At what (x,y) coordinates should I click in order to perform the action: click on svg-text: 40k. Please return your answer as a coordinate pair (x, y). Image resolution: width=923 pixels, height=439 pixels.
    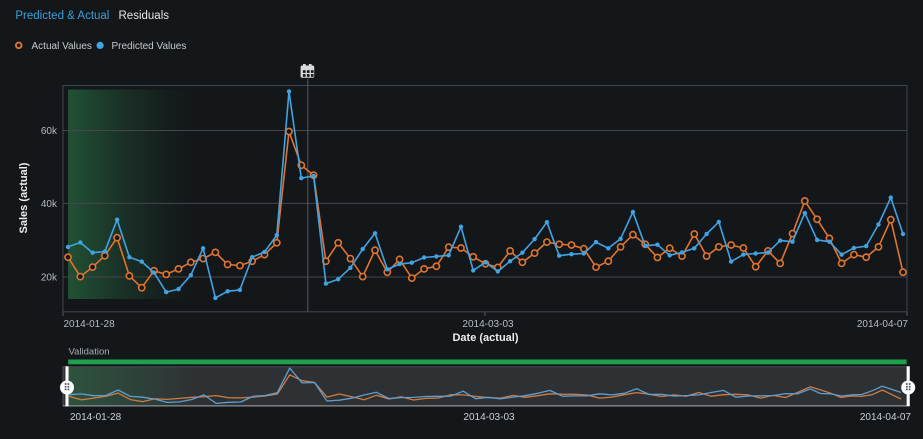
    Looking at the image, I should click on (49, 204).